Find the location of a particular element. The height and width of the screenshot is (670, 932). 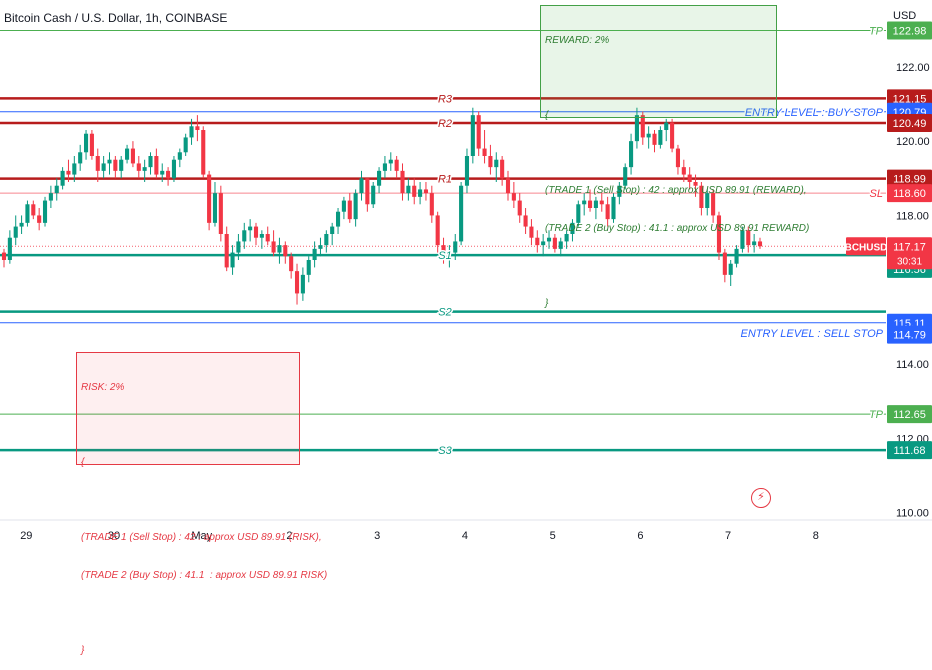

level-label: ENTRY LEVEL : SELL STOP is located at coordinates (812, 334).